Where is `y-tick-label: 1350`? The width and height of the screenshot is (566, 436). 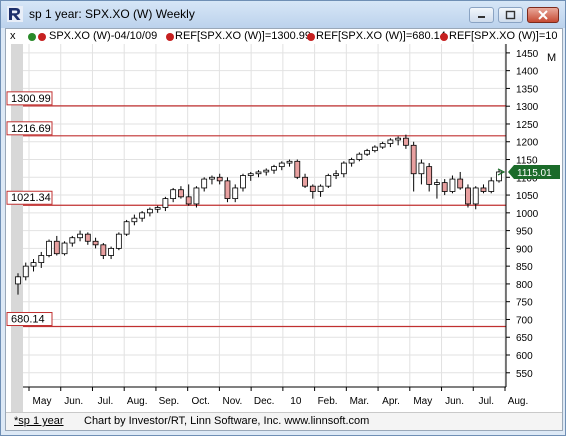 y-tick-label: 1350 is located at coordinates (527, 89).